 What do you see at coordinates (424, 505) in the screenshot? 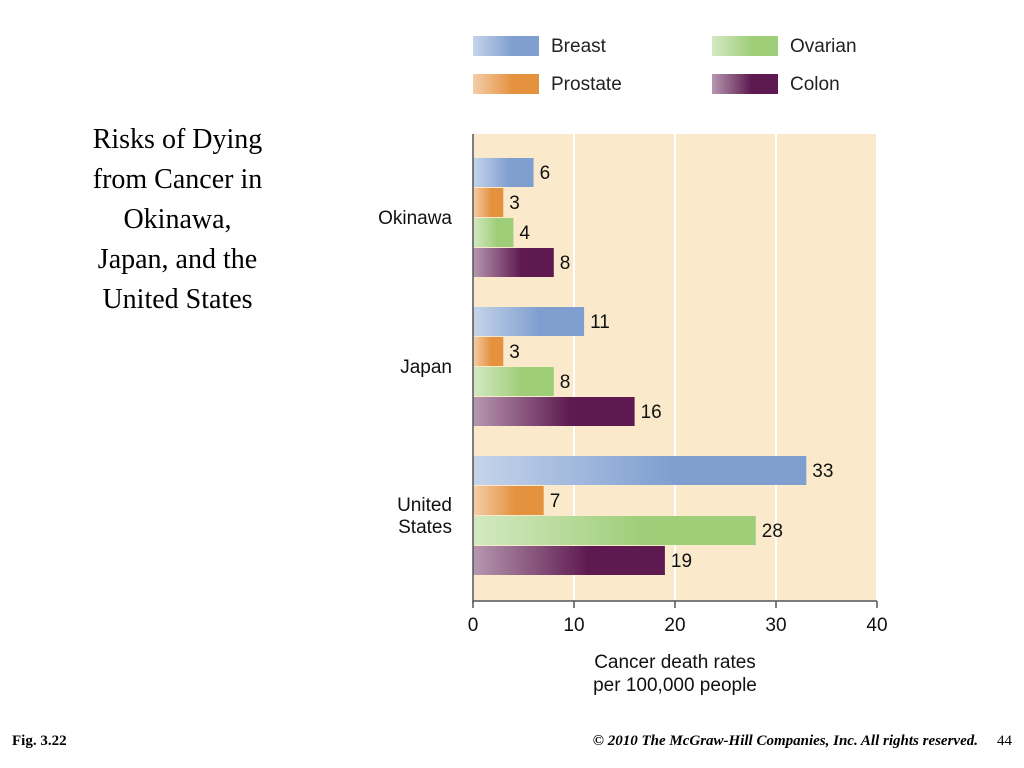
I see `category-label: United` at bounding box center [424, 505].